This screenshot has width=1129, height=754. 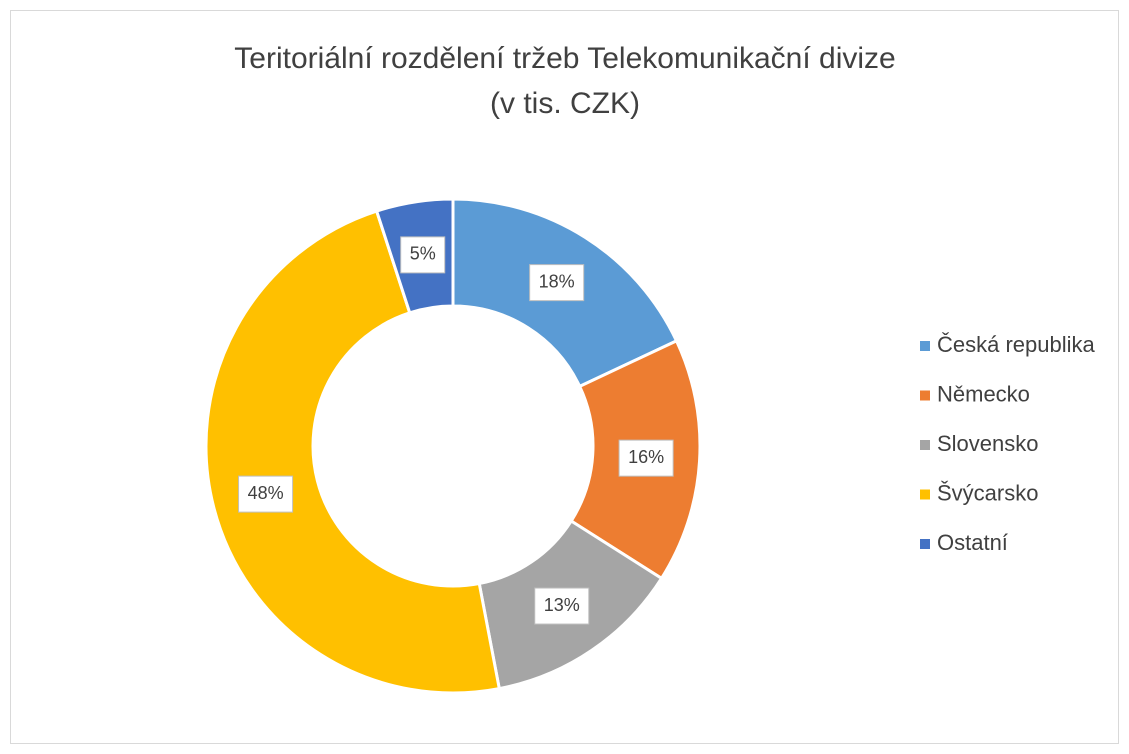 What do you see at coordinates (972, 542) in the screenshot?
I see `legend-label: Ostatní` at bounding box center [972, 542].